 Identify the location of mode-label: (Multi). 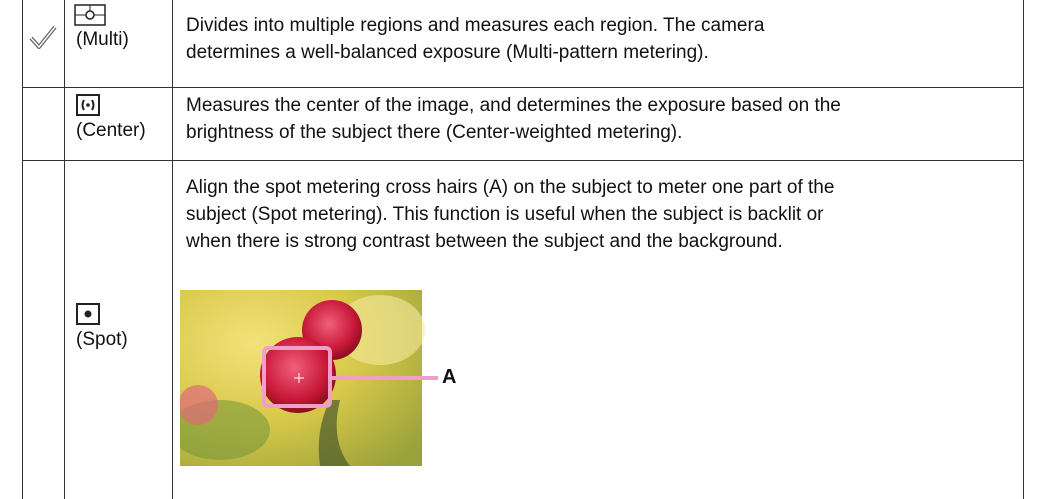
(102, 39).